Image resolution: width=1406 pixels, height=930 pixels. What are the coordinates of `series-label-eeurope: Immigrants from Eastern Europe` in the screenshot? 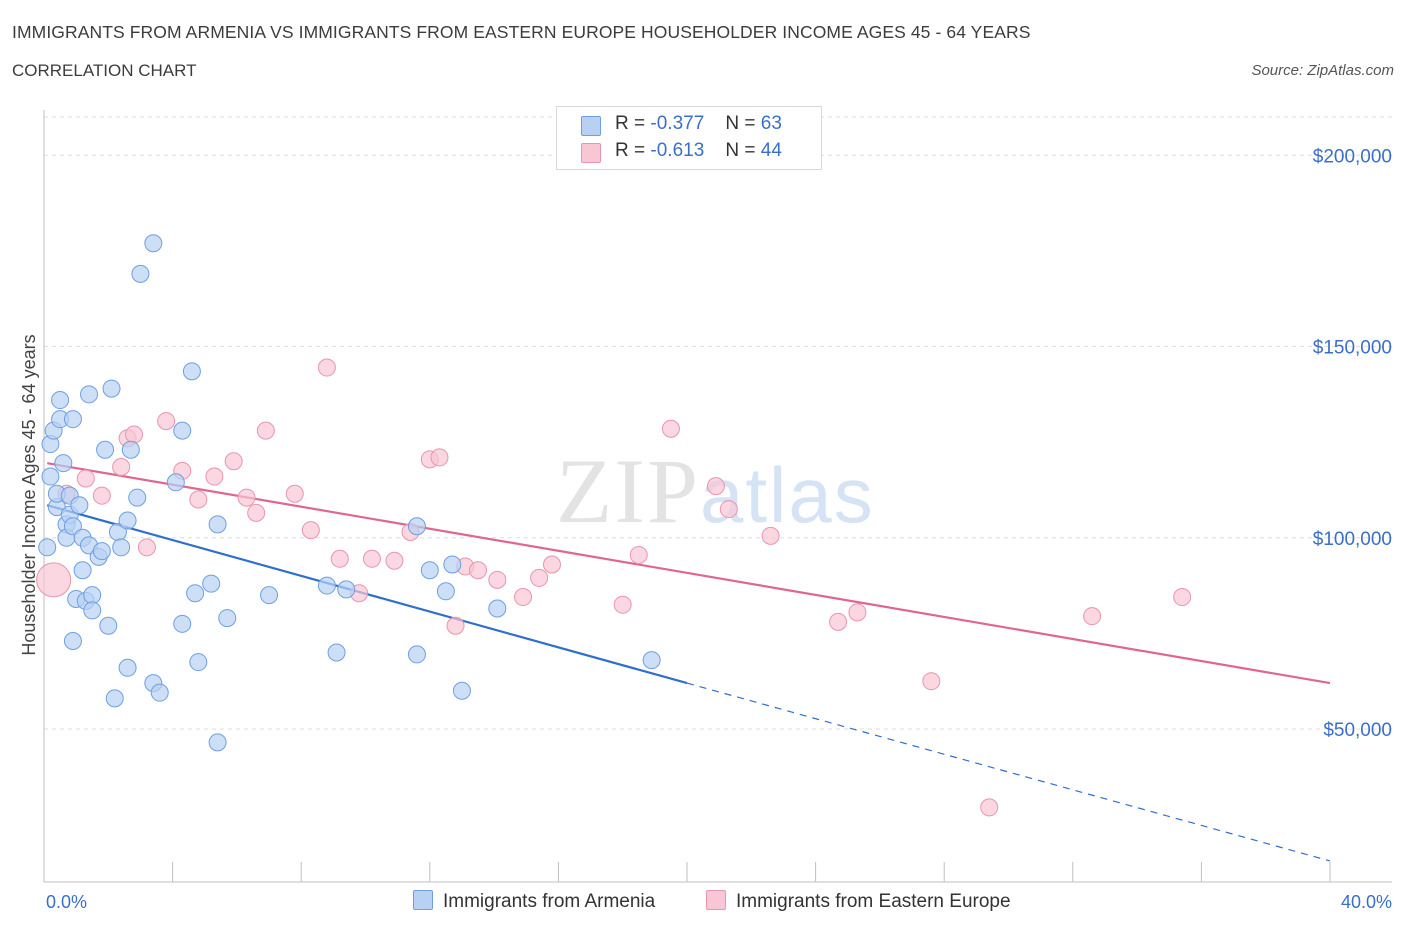 It's located at (873, 901).